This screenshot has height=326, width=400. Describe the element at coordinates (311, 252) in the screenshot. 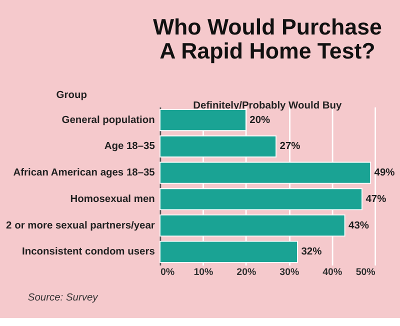

I see `data-label: 32%` at that location.